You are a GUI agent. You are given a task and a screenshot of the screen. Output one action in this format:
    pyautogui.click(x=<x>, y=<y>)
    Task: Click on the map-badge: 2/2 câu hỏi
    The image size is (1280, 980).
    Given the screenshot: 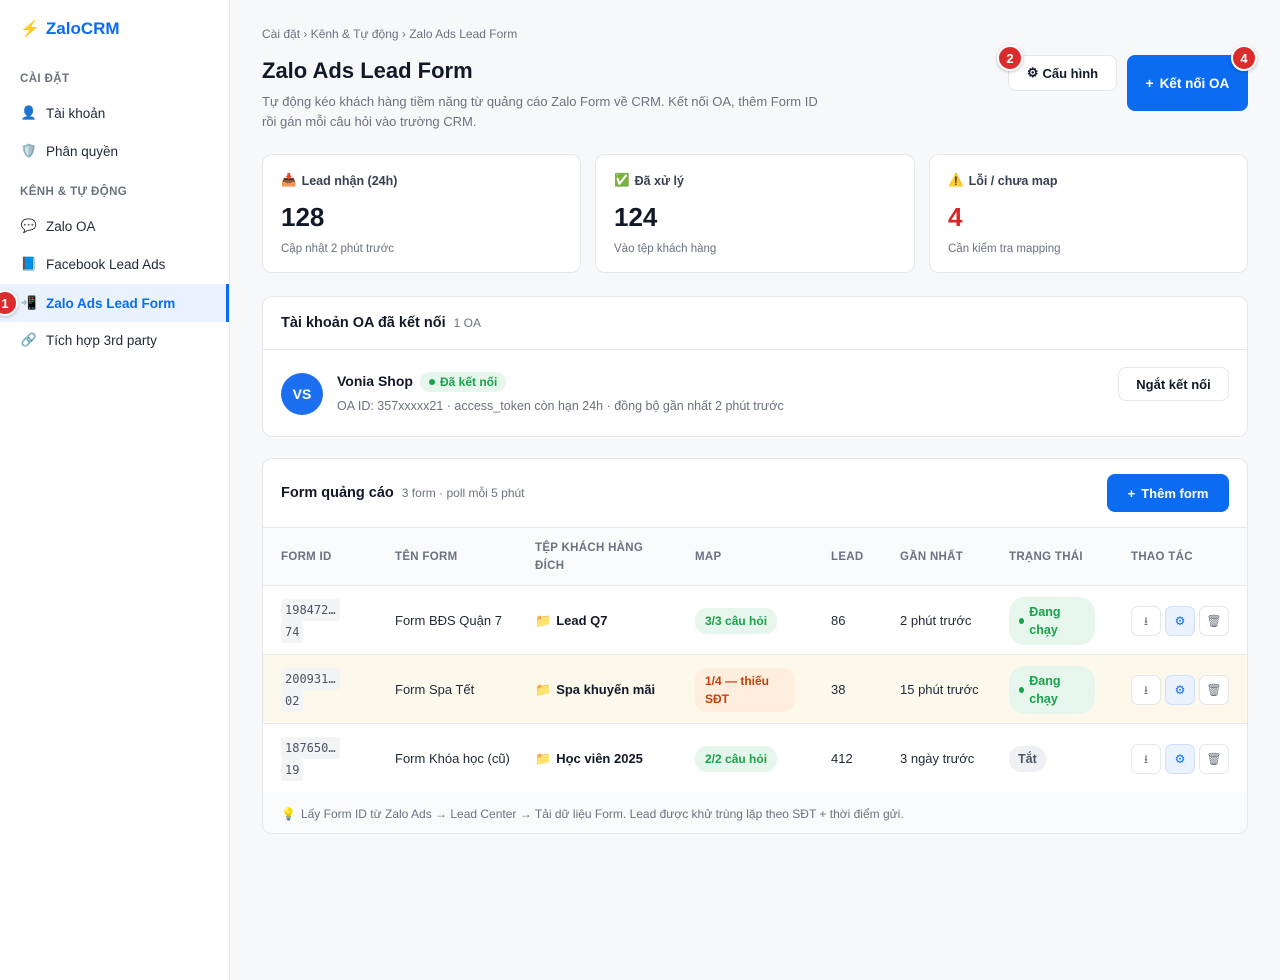 What is the action you would take?
    pyautogui.click(x=736, y=758)
    